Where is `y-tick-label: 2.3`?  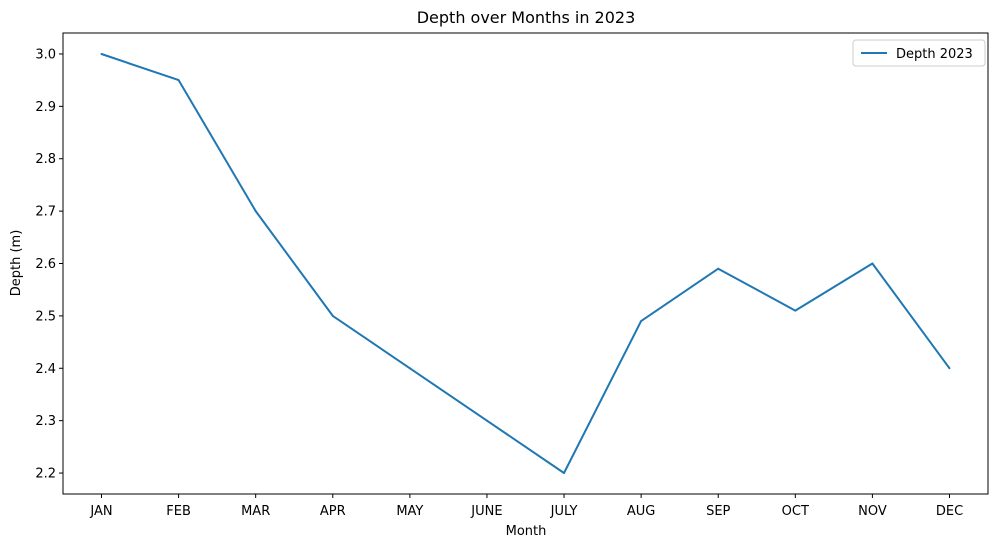
y-tick-label: 2.3 is located at coordinates (45, 421).